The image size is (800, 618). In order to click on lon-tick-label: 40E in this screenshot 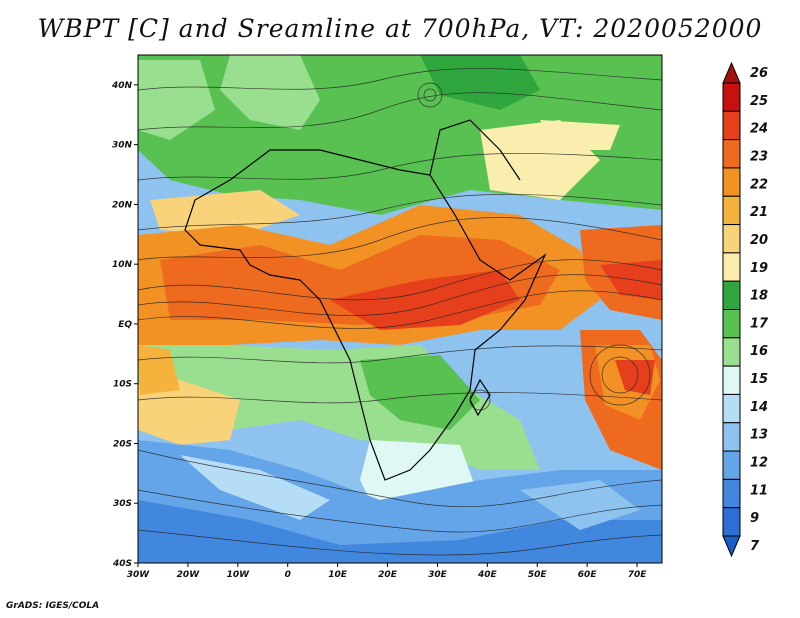, I will do `click(487, 575)`.